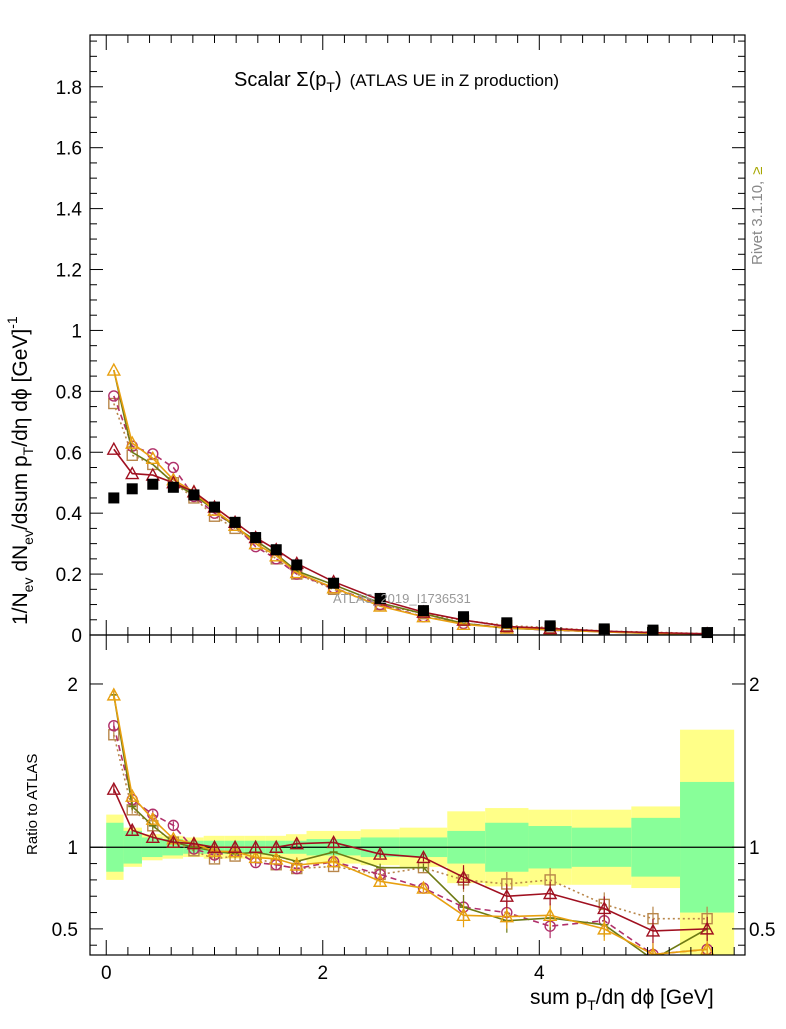 The width and height of the screenshot is (786, 1029). What do you see at coordinates (762, 930) in the screenshot?
I see `ratio-tick-label-right: 0.5` at bounding box center [762, 930].